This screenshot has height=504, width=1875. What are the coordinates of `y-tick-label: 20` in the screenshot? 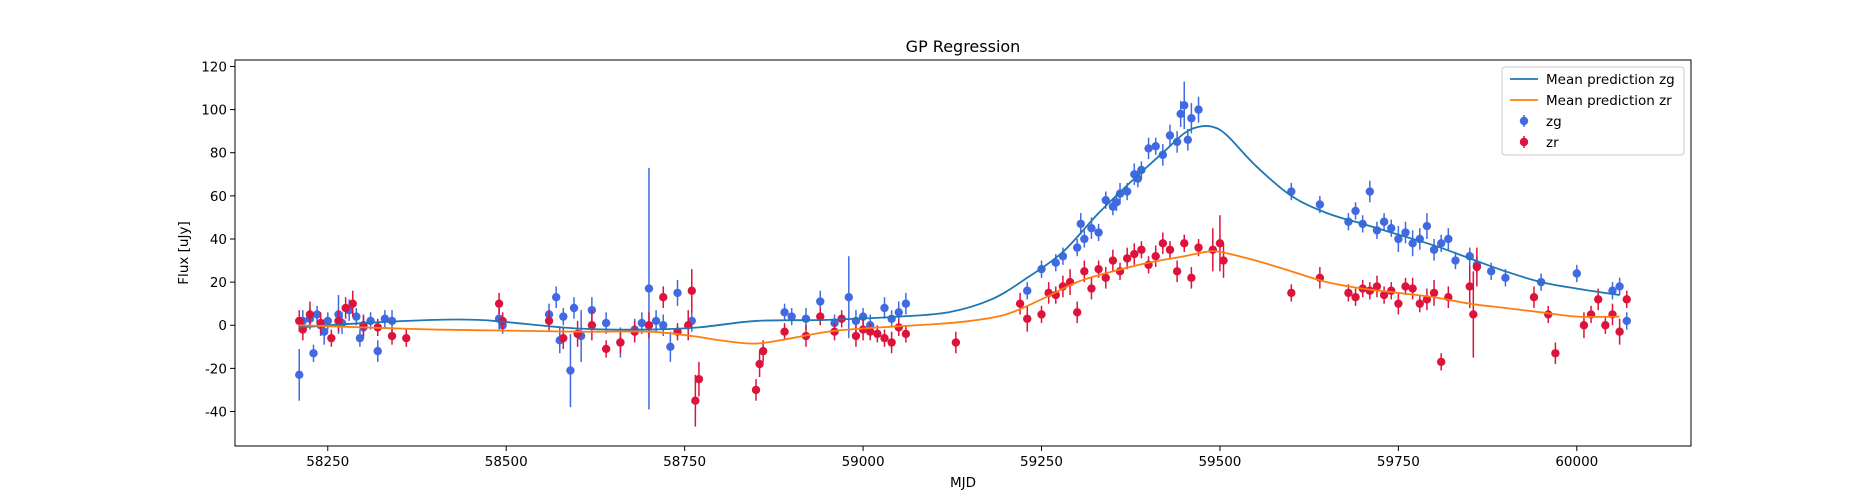 It's located at (218, 283).